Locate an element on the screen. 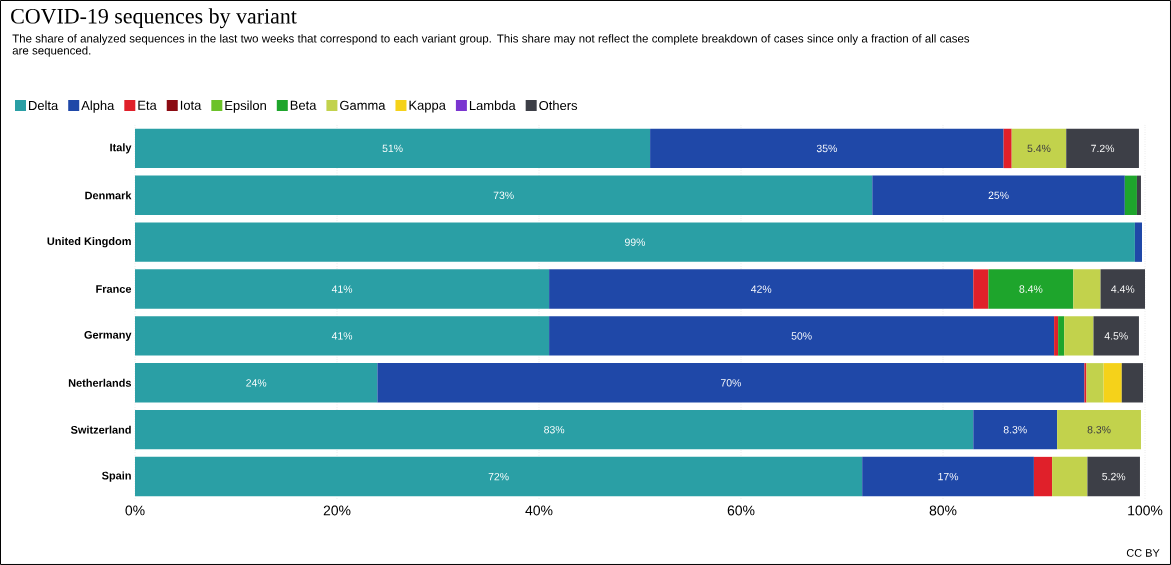  data-label: 99% is located at coordinates (635, 242).